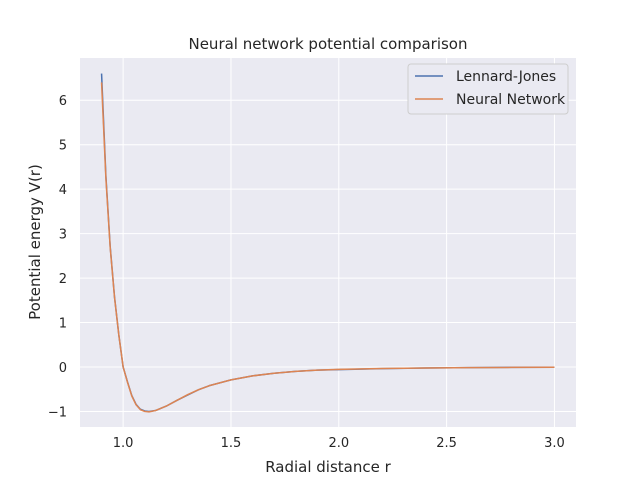  What do you see at coordinates (328, 467) in the screenshot?
I see `x-axis-label: Radial distance r` at bounding box center [328, 467].